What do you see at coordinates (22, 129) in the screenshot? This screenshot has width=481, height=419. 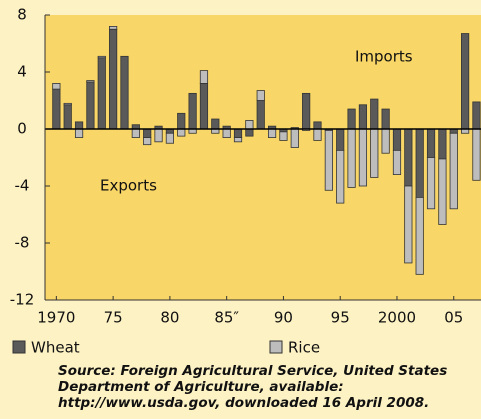 I see `y-tick-label: 0` at bounding box center [22, 129].